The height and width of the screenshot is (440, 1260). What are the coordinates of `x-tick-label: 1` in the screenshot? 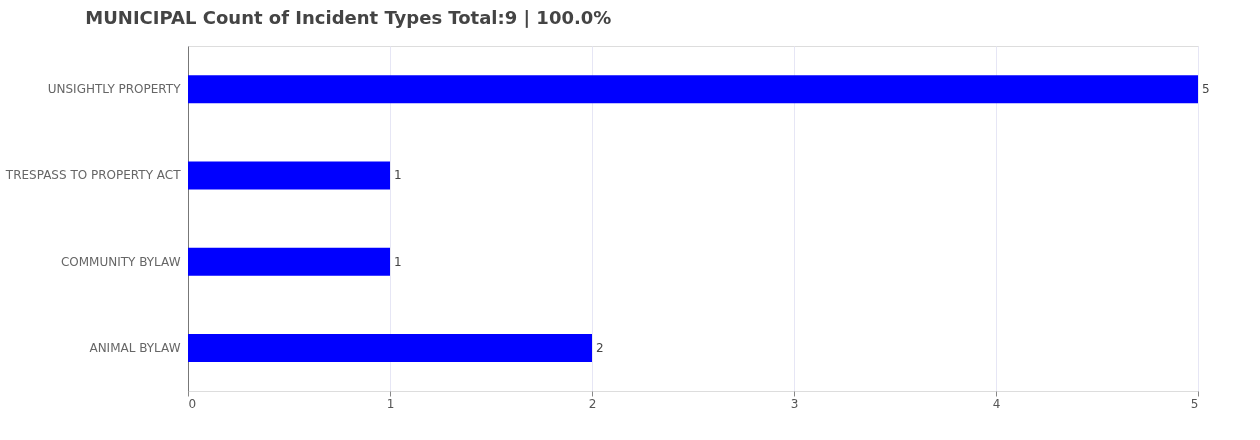 It's located at (390, 403).